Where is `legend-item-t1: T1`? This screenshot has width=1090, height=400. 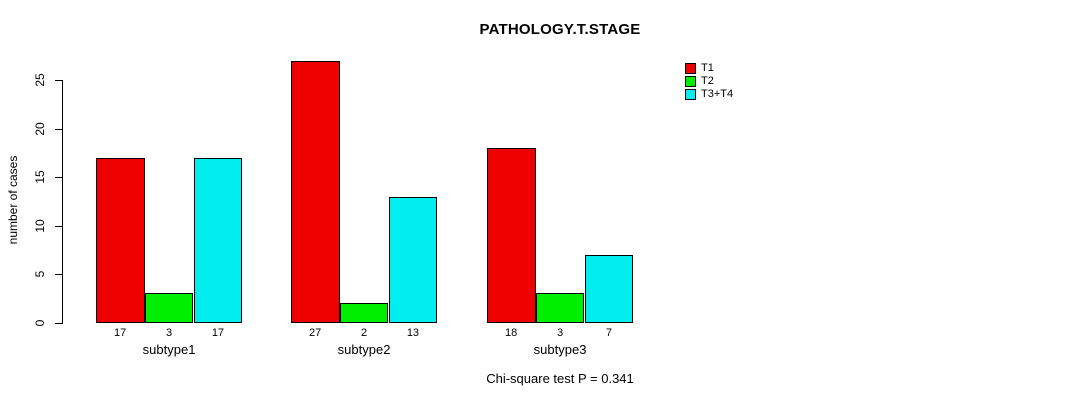
legend-item-t1: T1 is located at coordinates (709, 68).